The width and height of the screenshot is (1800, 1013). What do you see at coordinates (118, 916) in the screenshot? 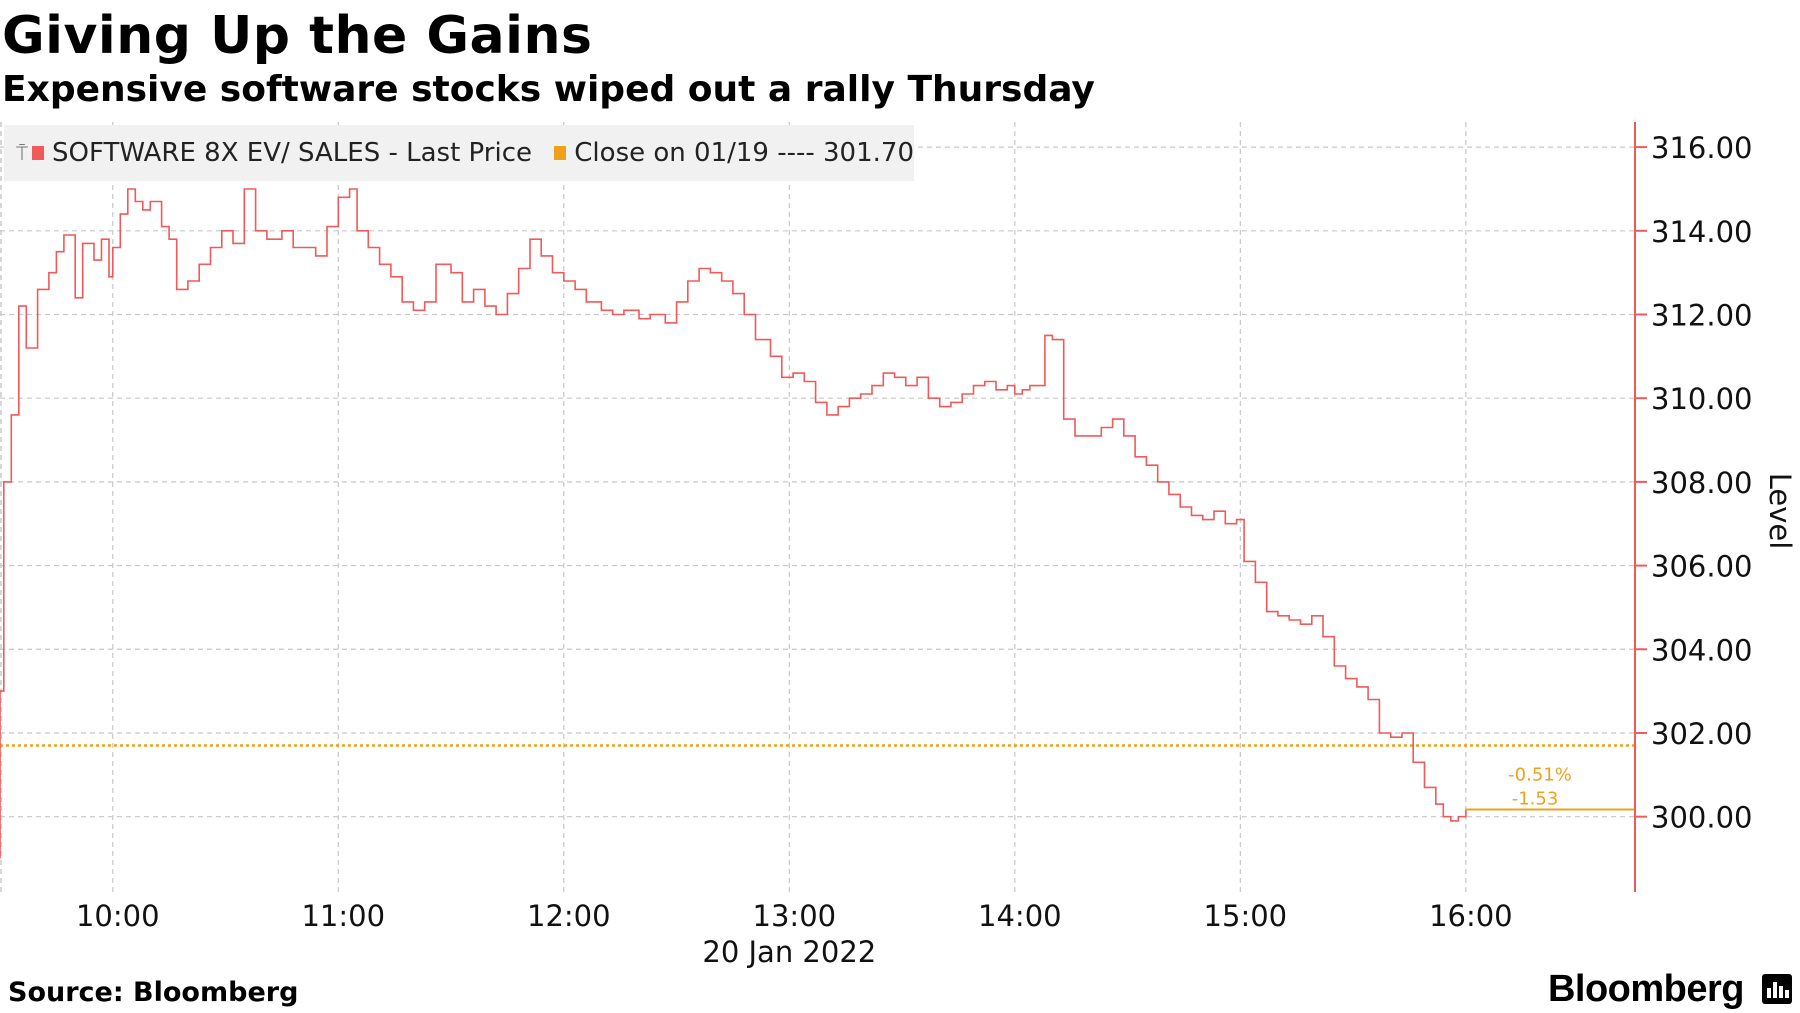
I see `x-tick-label: 10:00` at bounding box center [118, 916].